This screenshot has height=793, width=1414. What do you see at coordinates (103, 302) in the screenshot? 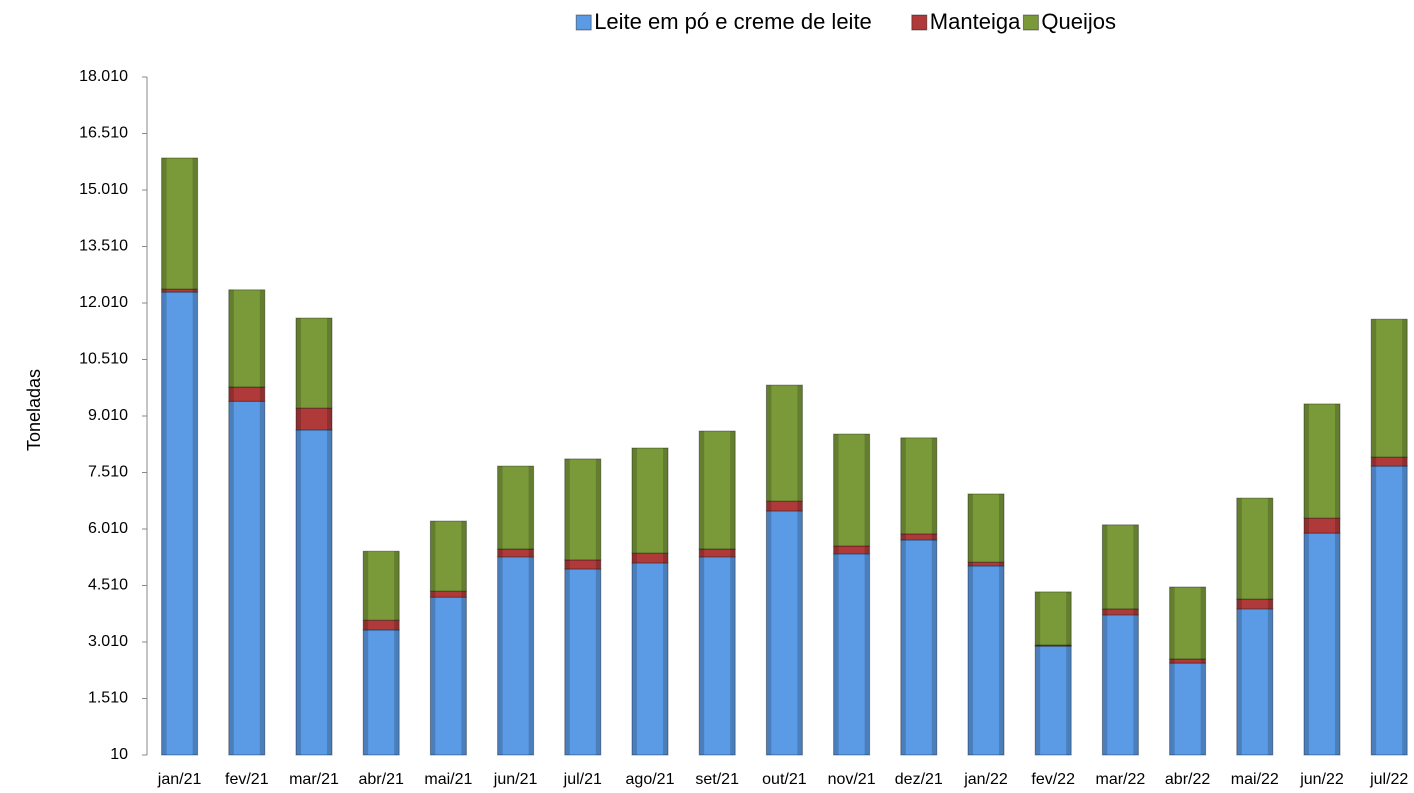
I see `y-tick-label: 12.010` at bounding box center [103, 302].